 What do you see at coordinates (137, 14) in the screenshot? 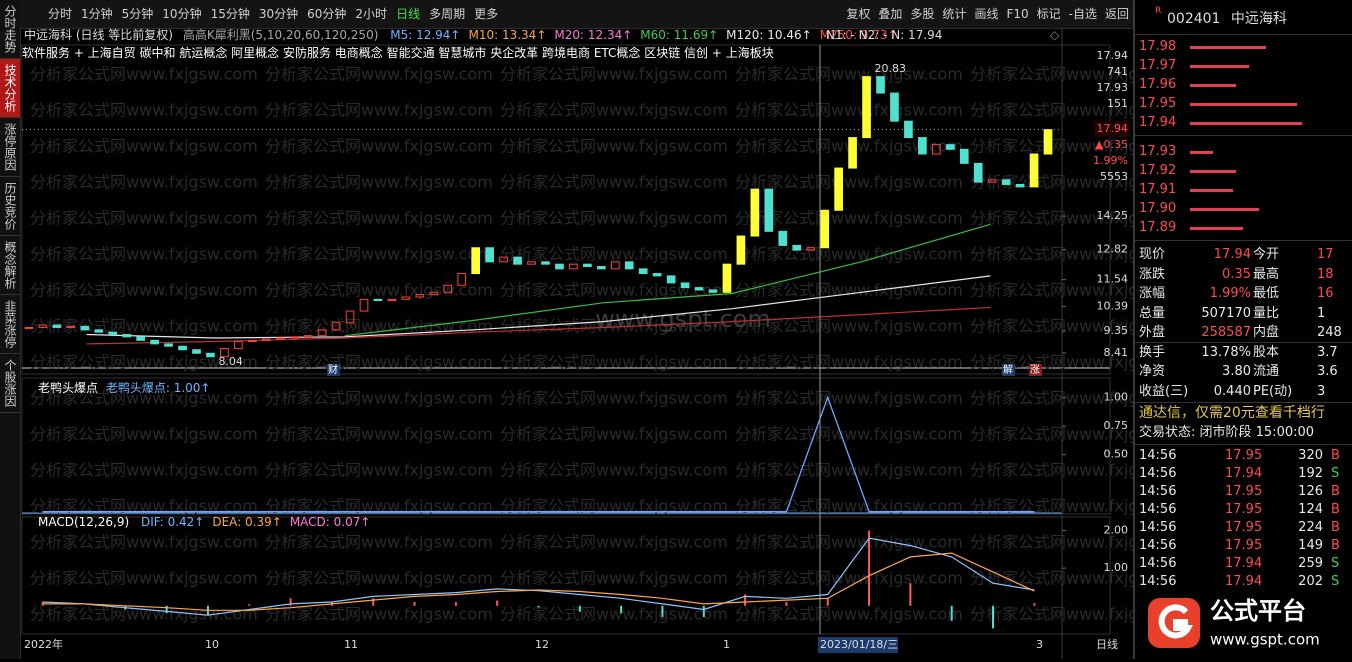
I see `period-tab: 5分钟` at bounding box center [137, 14].